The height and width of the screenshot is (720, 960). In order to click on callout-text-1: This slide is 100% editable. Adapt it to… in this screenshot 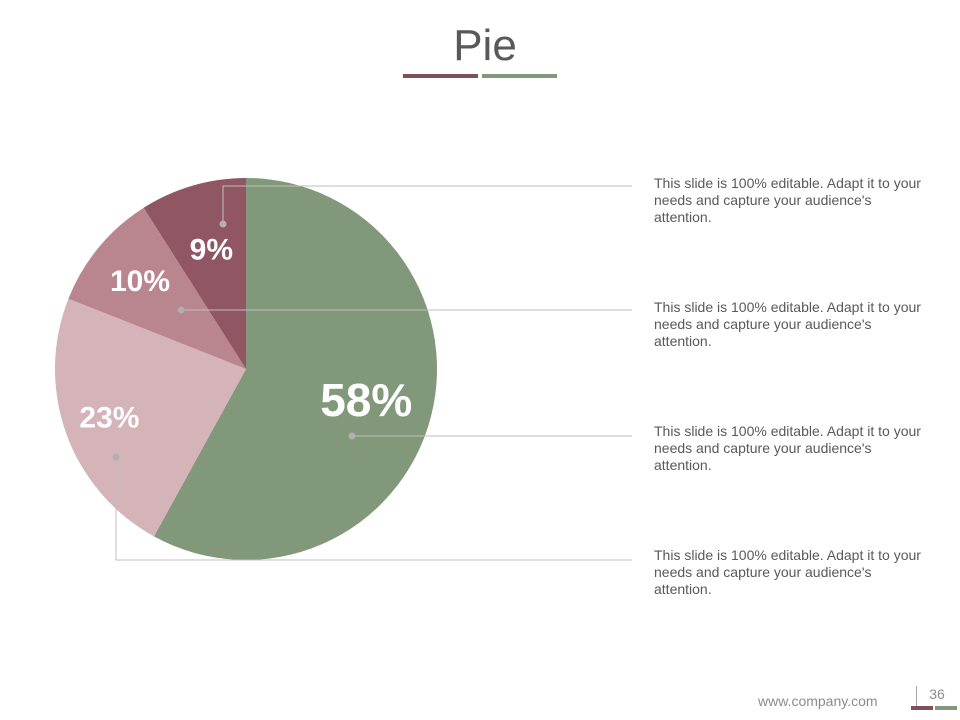, I will do `click(787, 200)`.